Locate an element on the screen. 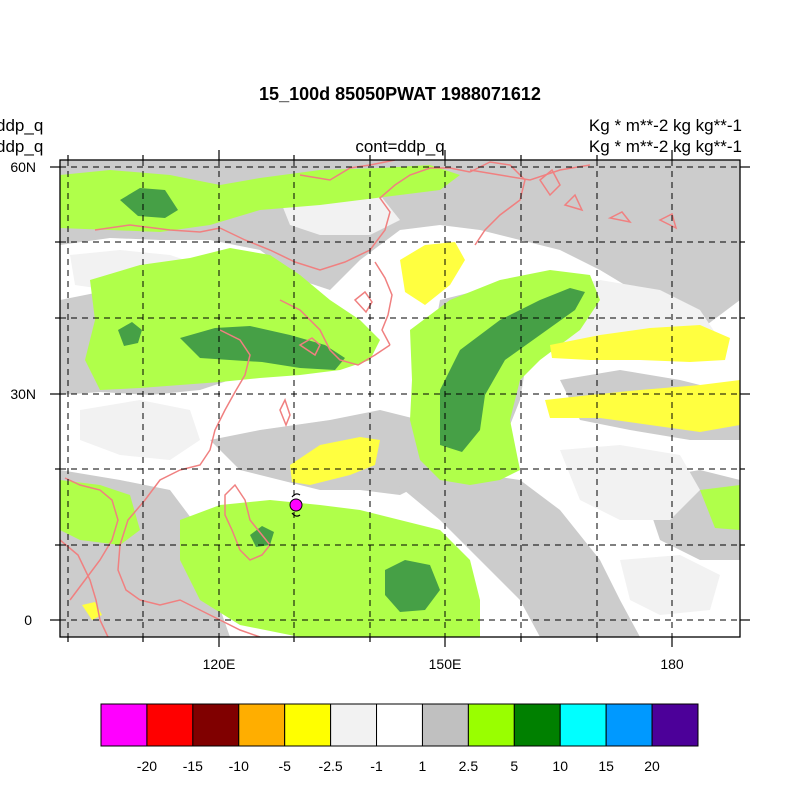  right-label-2: Kg * m**-2 kg kg**-1 is located at coordinates (665, 146).